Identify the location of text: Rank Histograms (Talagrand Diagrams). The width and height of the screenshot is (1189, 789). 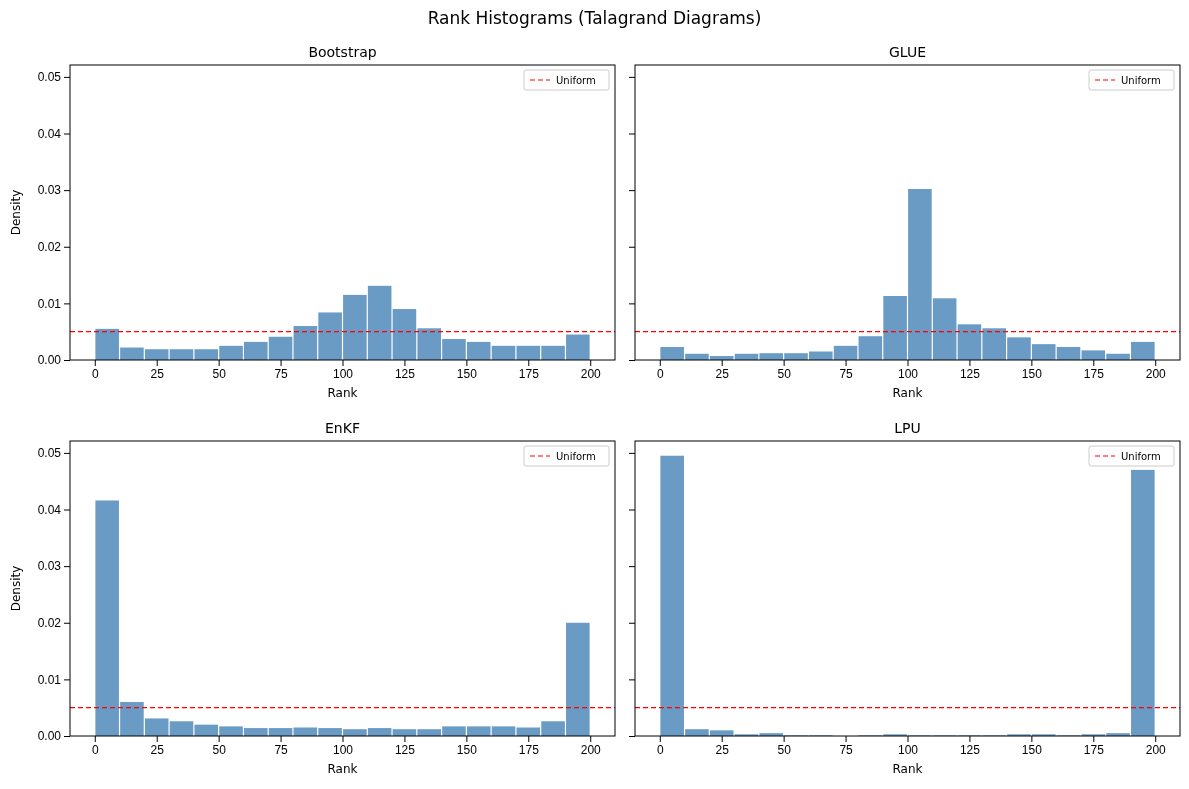
(594, 18).